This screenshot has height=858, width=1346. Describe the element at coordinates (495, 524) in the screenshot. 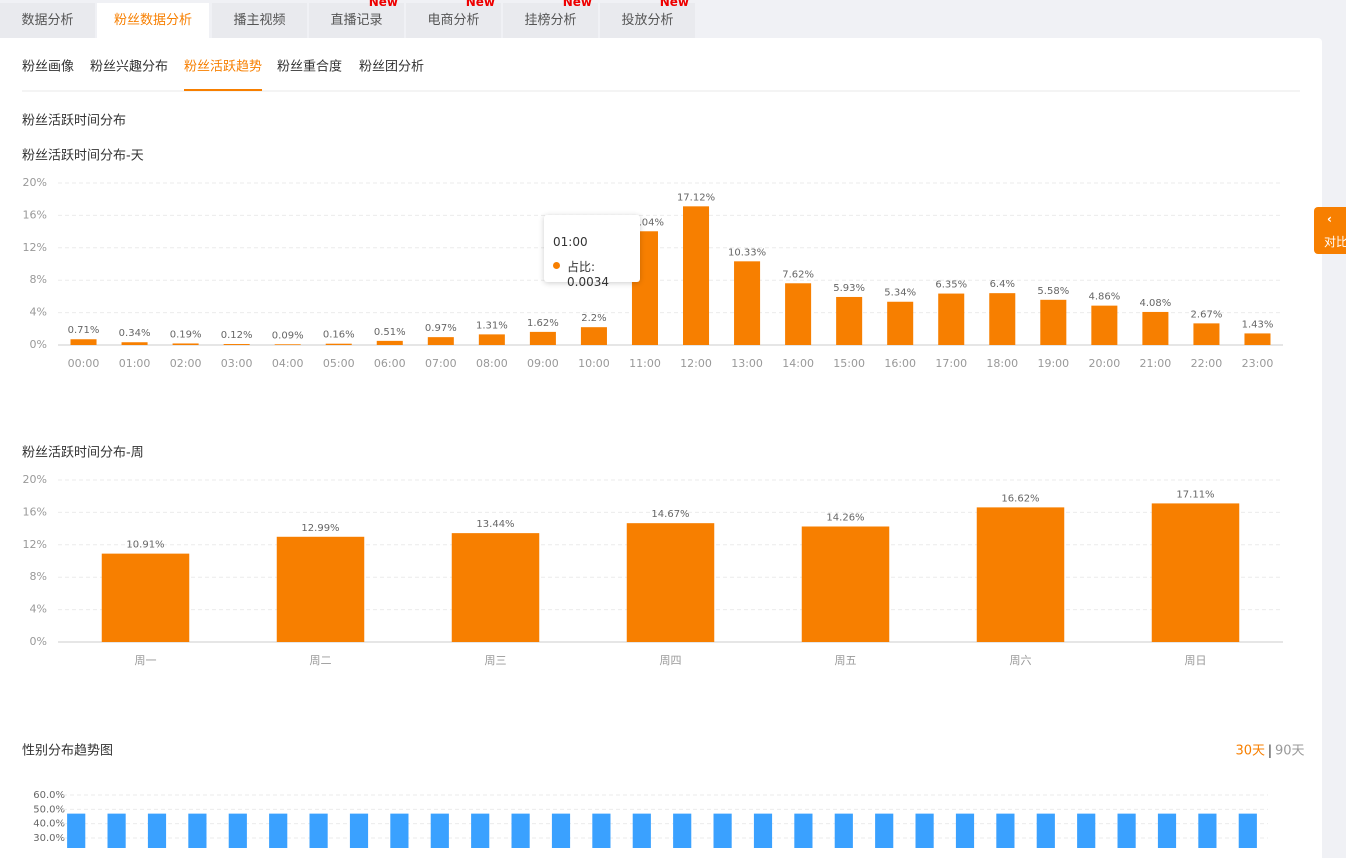

I see `value-label: 13.44%` at that location.